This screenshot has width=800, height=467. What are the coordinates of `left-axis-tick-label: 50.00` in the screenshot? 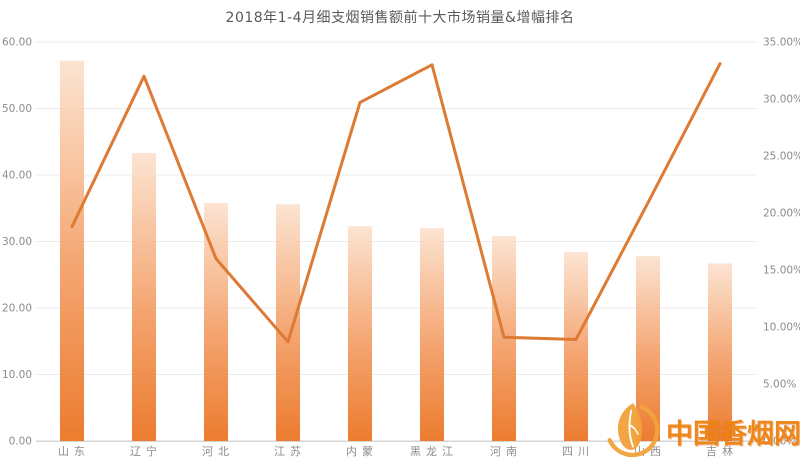 It's located at (17, 109).